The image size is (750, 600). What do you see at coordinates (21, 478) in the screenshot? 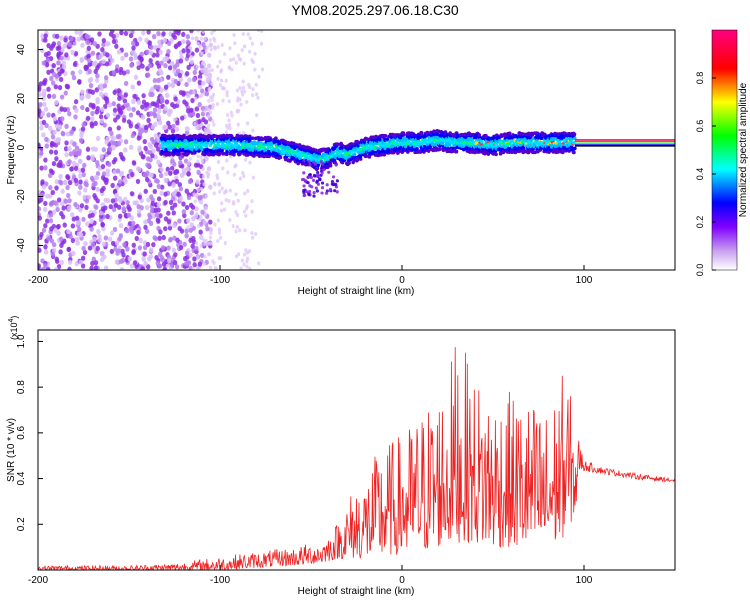
I see `snr-y-tick-label: 0.4` at bounding box center [21, 478].